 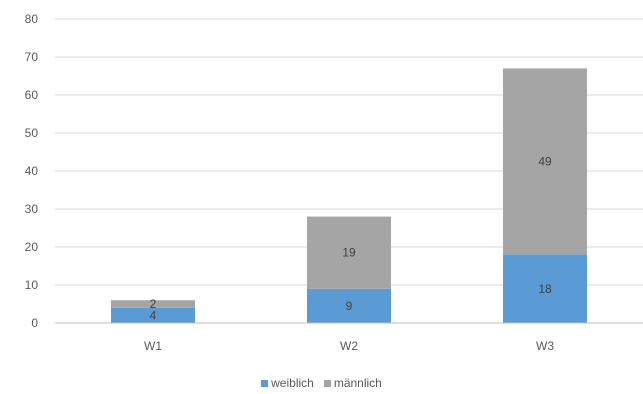 I want to click on data-label-weiblich-W1: 4, so click(x=153, y=315).